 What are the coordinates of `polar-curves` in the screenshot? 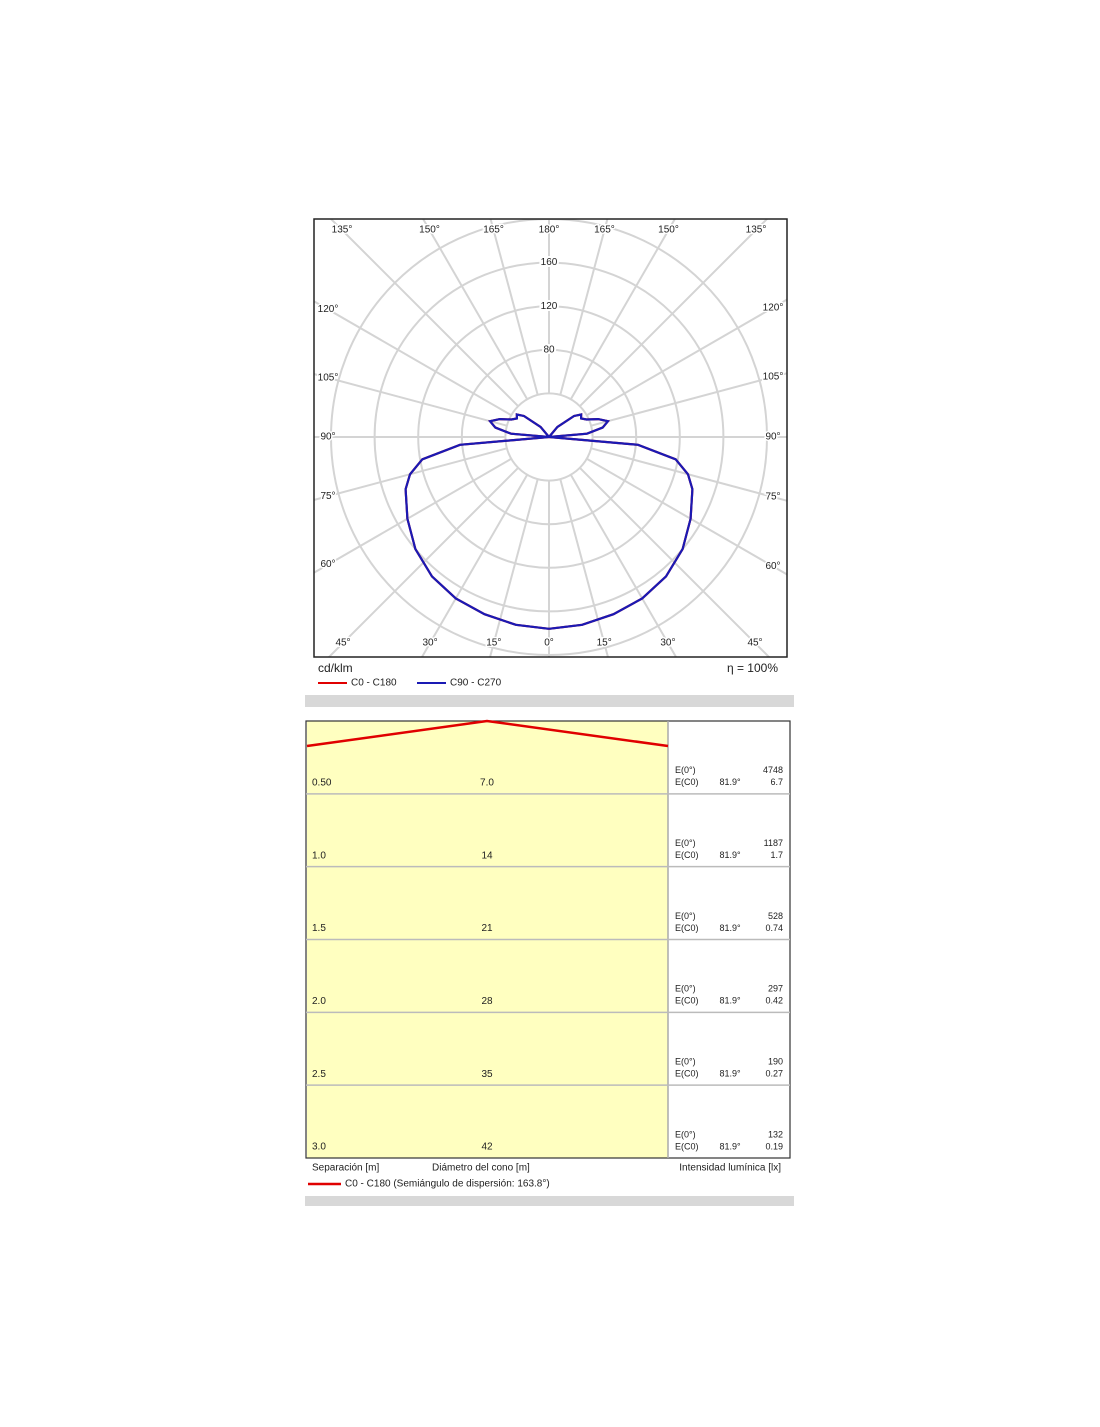 It's located at (549, 521).